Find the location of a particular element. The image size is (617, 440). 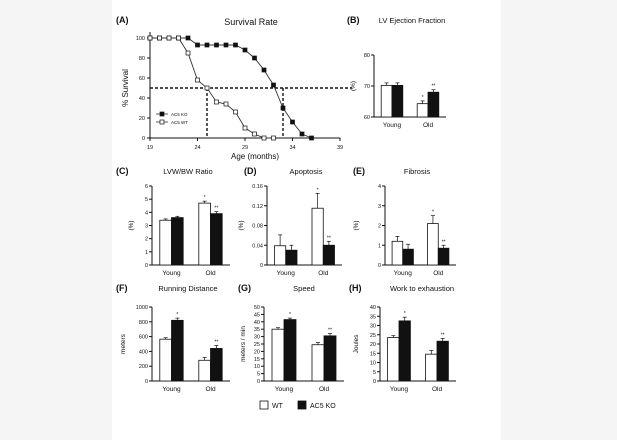

chart-title: Apoptosis is located at coordinates (306, 171).